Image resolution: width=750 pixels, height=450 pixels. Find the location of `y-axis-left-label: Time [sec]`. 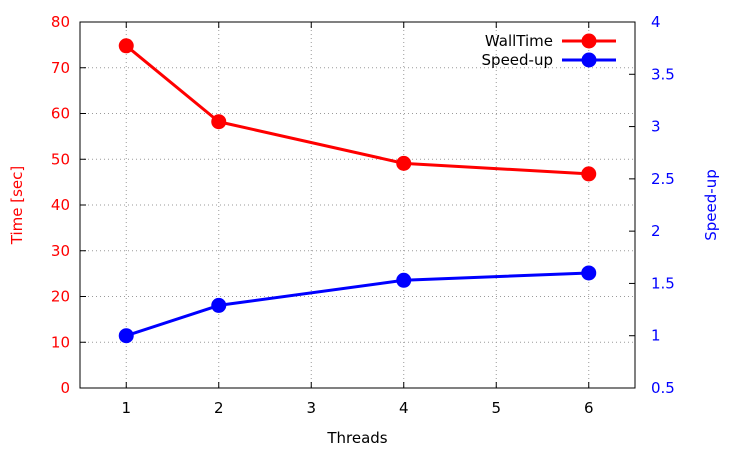

y-axis-left-label: Time [sec] is located at coordinates (17, 205).